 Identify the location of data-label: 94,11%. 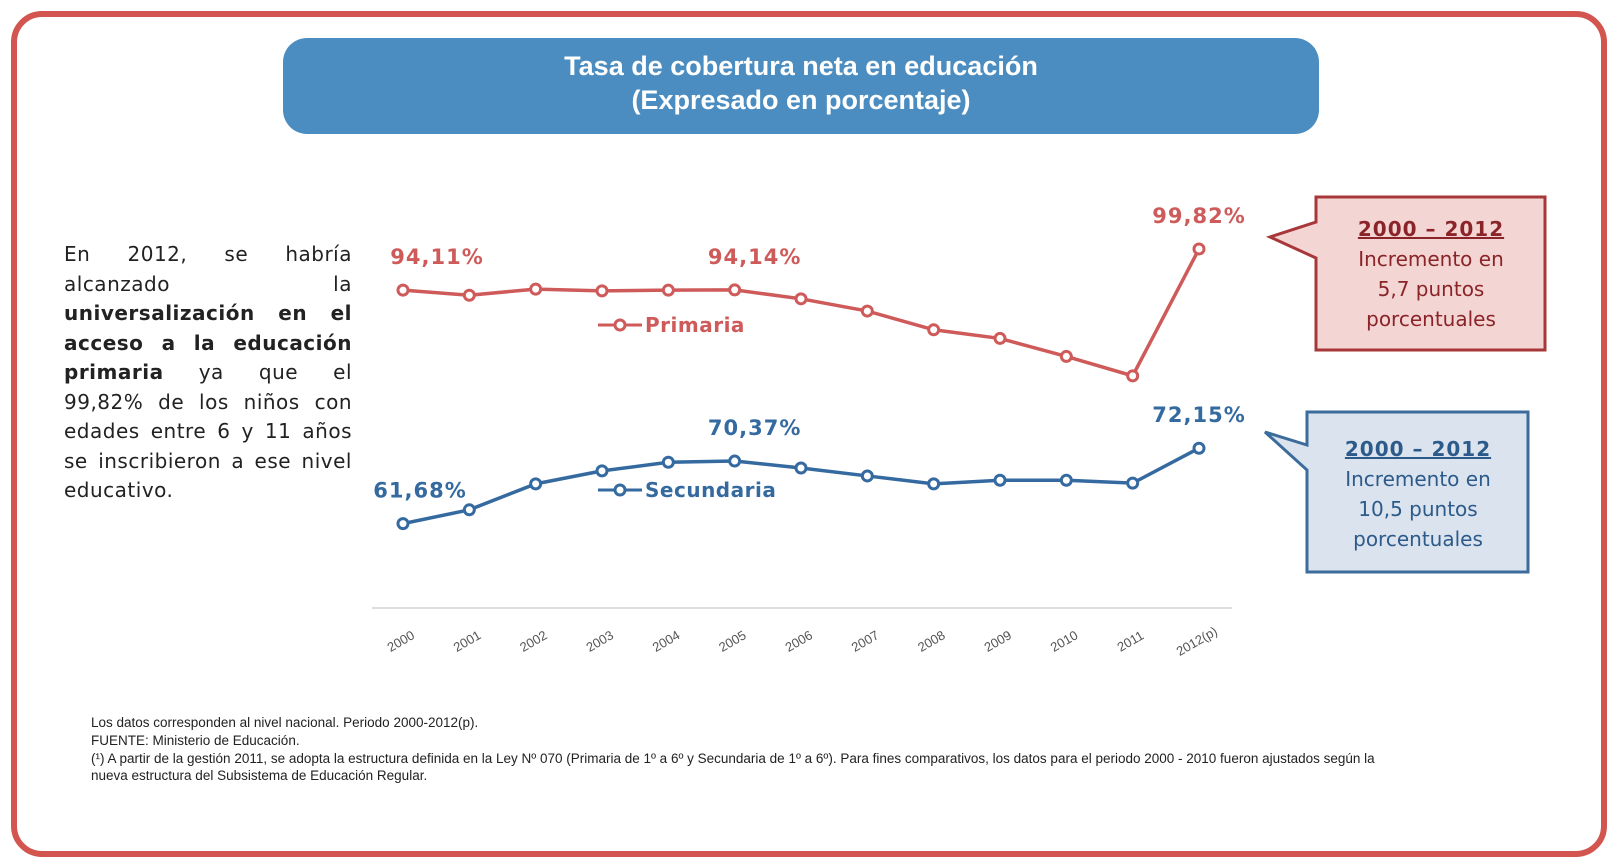
(436, 257).